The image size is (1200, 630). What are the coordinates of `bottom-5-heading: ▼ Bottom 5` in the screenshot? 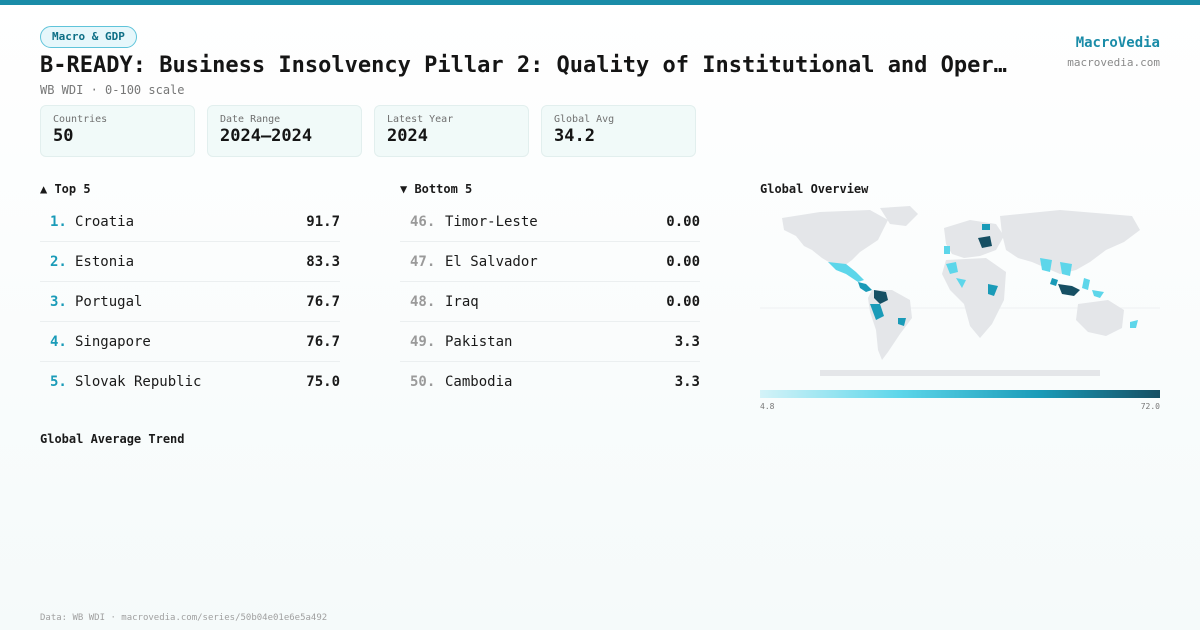 It's located at (436, 189).